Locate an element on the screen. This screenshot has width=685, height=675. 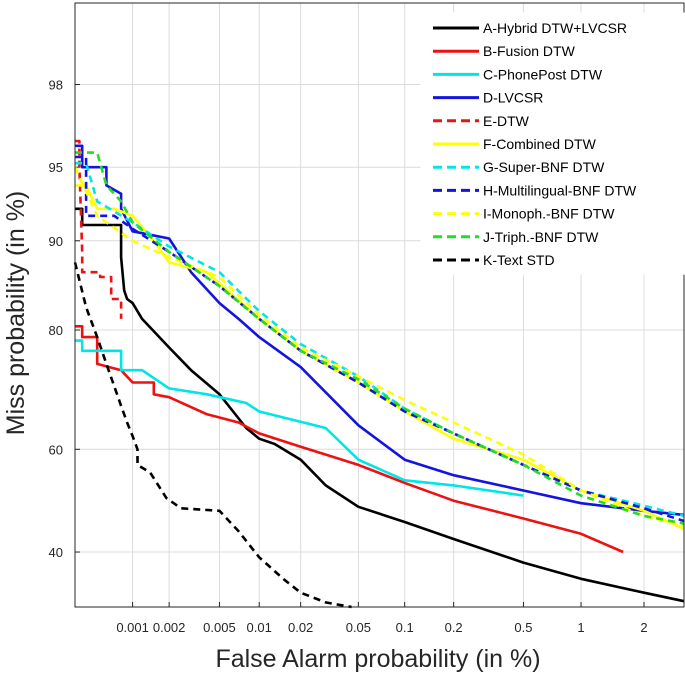
legend-label: A-Hybrid DTW+LVCSR is located at coordinates (555, 28).